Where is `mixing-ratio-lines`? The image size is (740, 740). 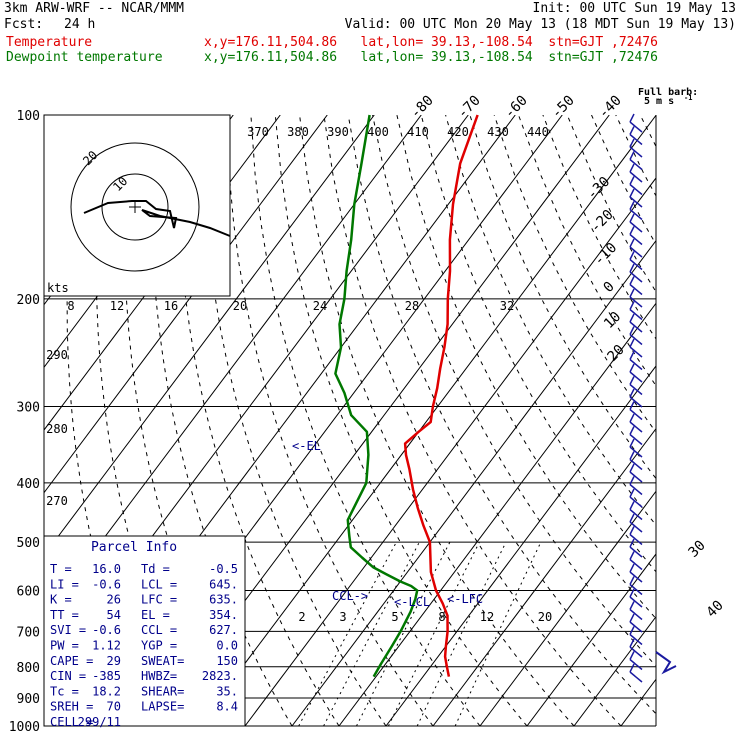 mixing-ratio-lines is located at coordinates (420, 633).